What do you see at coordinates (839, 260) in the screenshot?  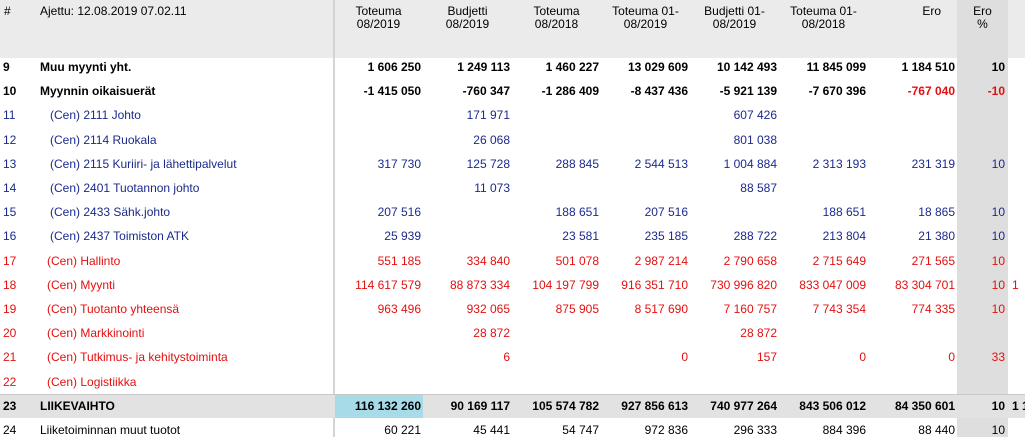 I see `value-cell: 2 715 649` at bounding box center [839, 260].